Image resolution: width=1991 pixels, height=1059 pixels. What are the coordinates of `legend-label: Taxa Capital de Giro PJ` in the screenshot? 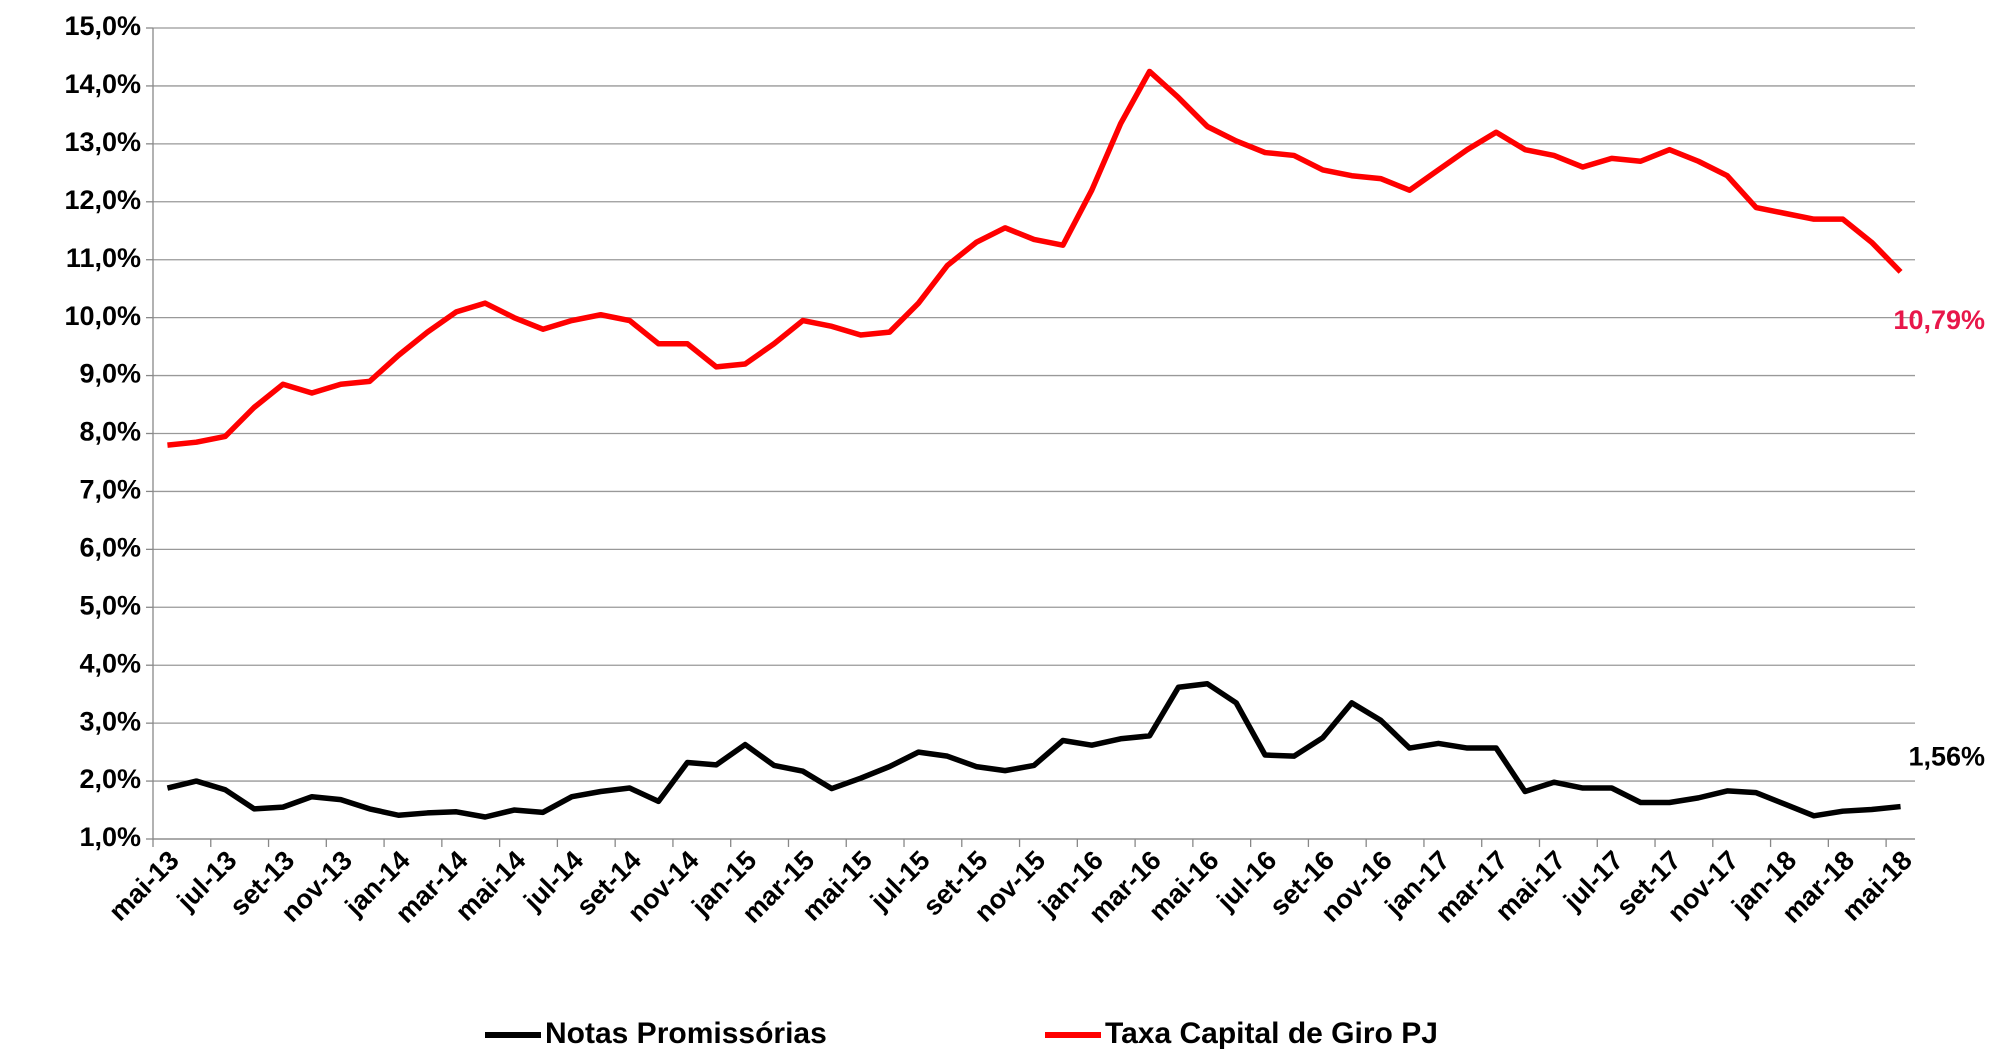 It's located at (1271, 1033).